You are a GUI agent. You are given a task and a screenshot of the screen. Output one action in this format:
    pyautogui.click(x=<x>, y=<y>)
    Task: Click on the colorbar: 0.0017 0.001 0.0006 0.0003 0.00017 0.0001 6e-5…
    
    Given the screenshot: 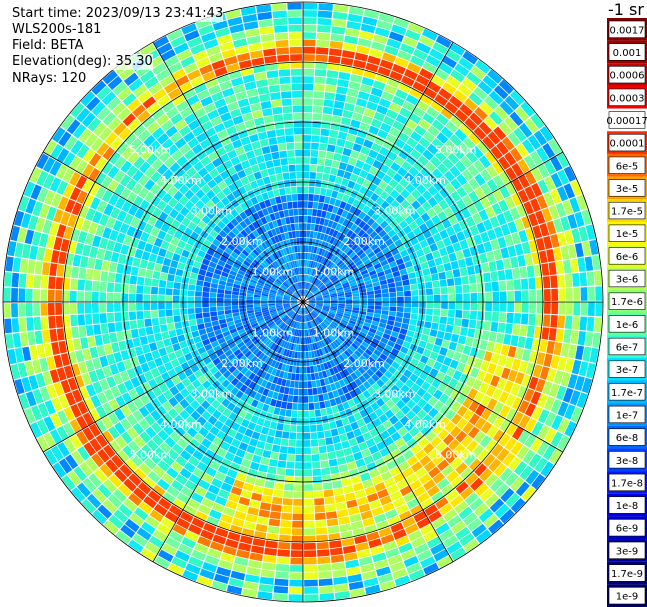 What is the action you would take?
    pyautogui.click(x=627, y=312)
    